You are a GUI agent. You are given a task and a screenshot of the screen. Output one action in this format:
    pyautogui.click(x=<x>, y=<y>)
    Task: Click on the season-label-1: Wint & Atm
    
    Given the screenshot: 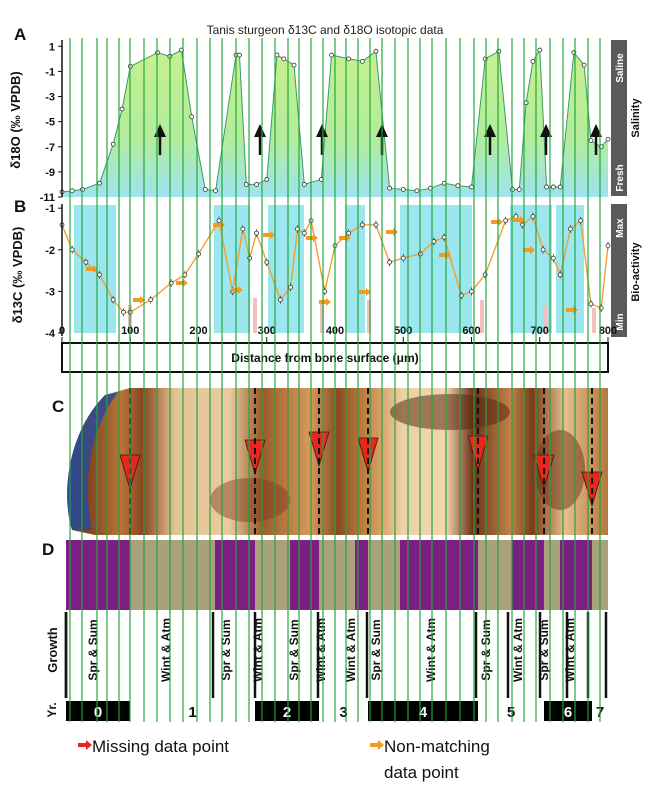 What is the action you would take?
    pyautogui.click(x=166, y=650)
    